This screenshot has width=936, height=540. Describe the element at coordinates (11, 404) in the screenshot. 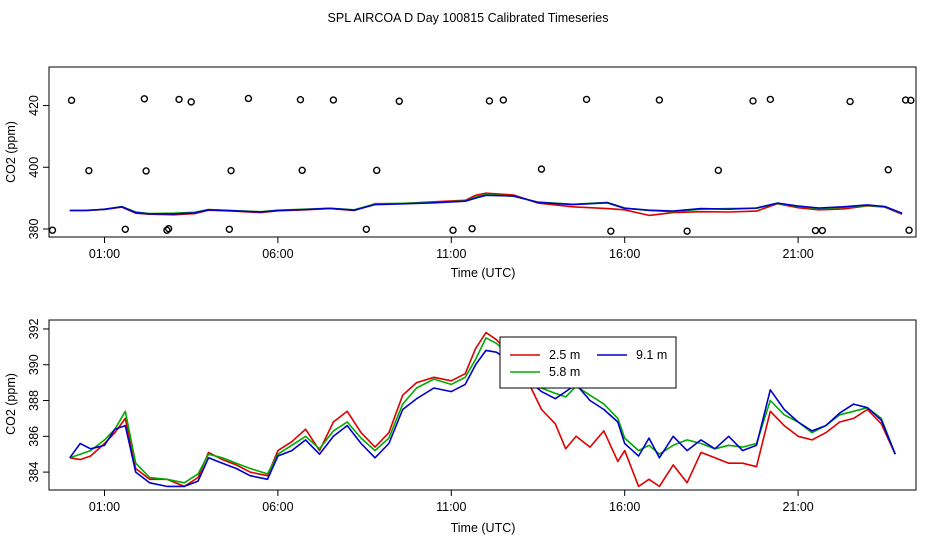

I see `bottom-y-axis-label: CO2 (ppm)` at that location.